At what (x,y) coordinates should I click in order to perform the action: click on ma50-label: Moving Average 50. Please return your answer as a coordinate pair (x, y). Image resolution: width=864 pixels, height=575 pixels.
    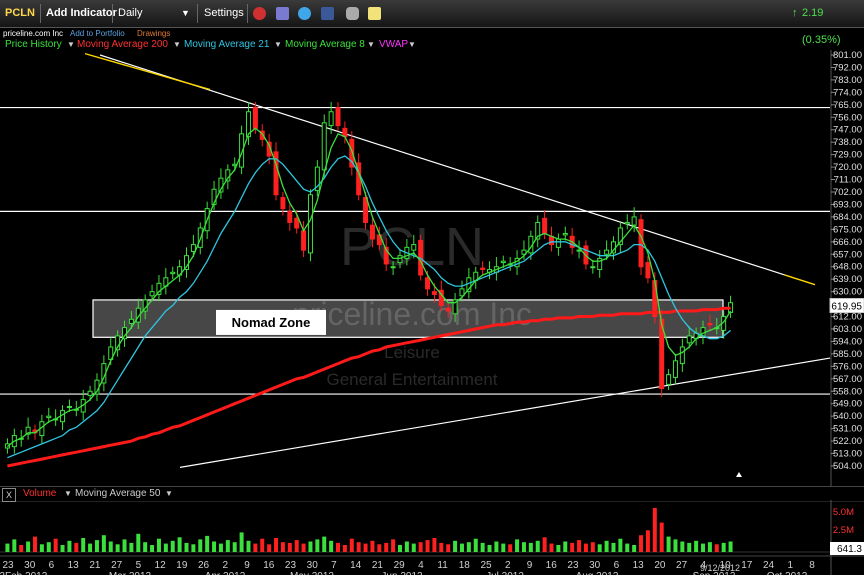
    Looking at the image, I should click on (118, 493).